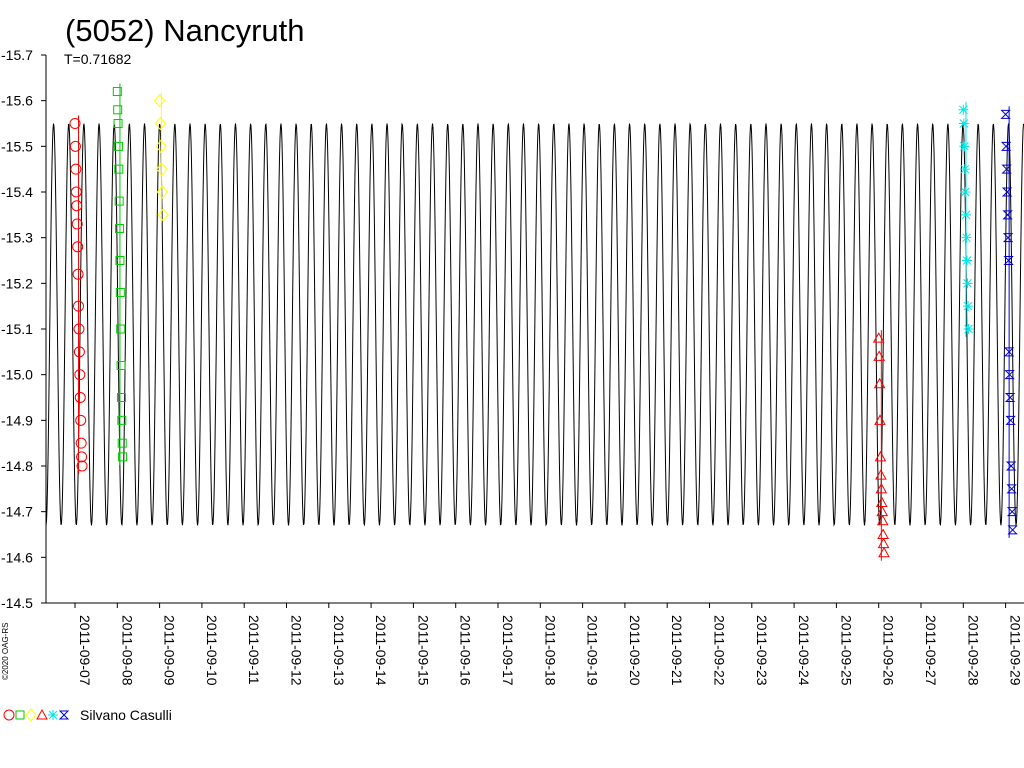  I want to click on y-tick-label: -14.8, so click(17, 466).